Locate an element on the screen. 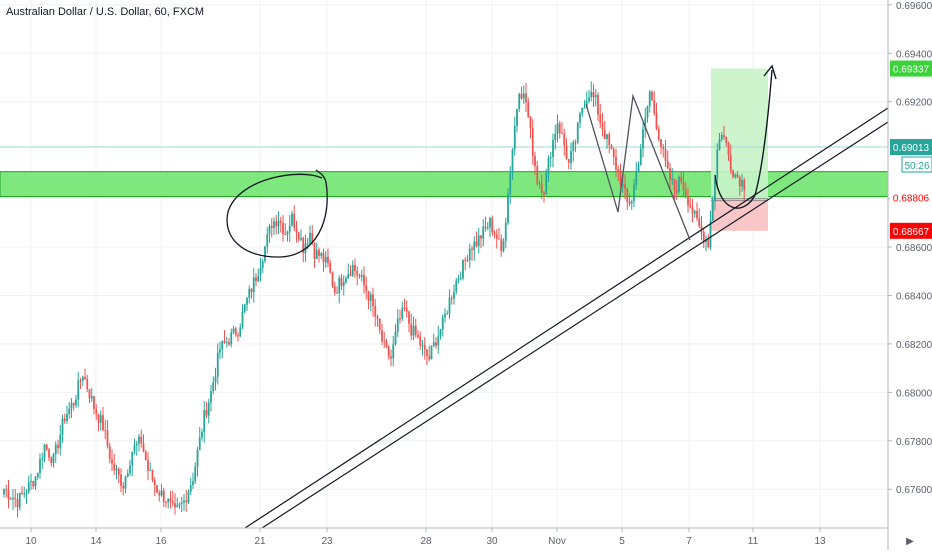 Image resolution: width=932 pixels, height=555 pixels. price-tick-label-2: 0.69200 is located at coordinates (914, 103).